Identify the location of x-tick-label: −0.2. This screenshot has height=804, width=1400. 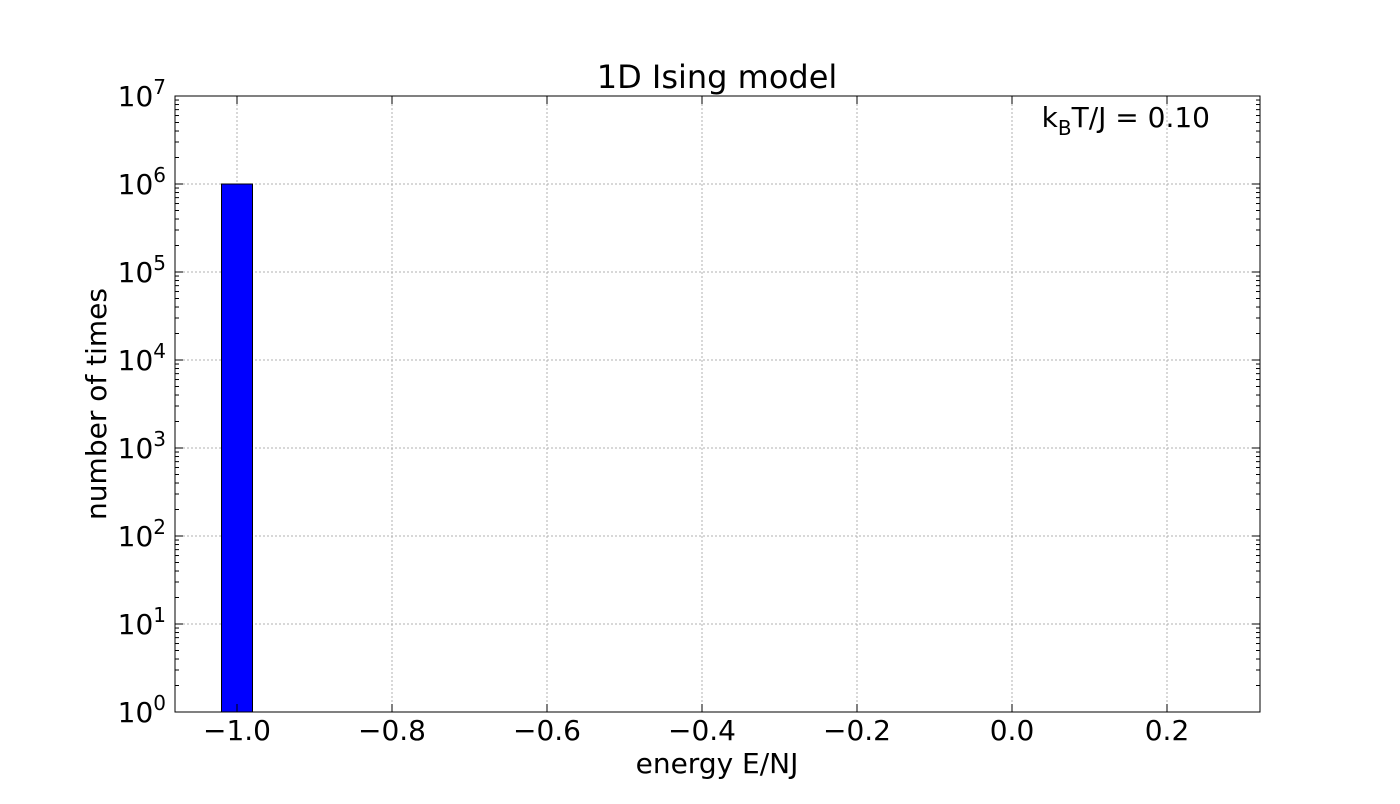
(857, 730).